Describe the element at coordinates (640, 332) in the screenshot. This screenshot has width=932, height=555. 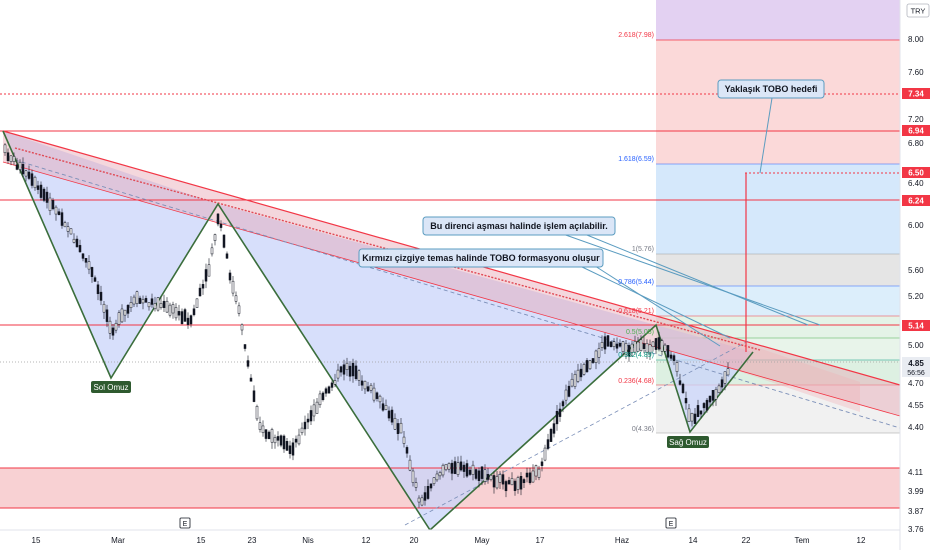
I see `fib-label-05: 0.5(5.05)` at that location.